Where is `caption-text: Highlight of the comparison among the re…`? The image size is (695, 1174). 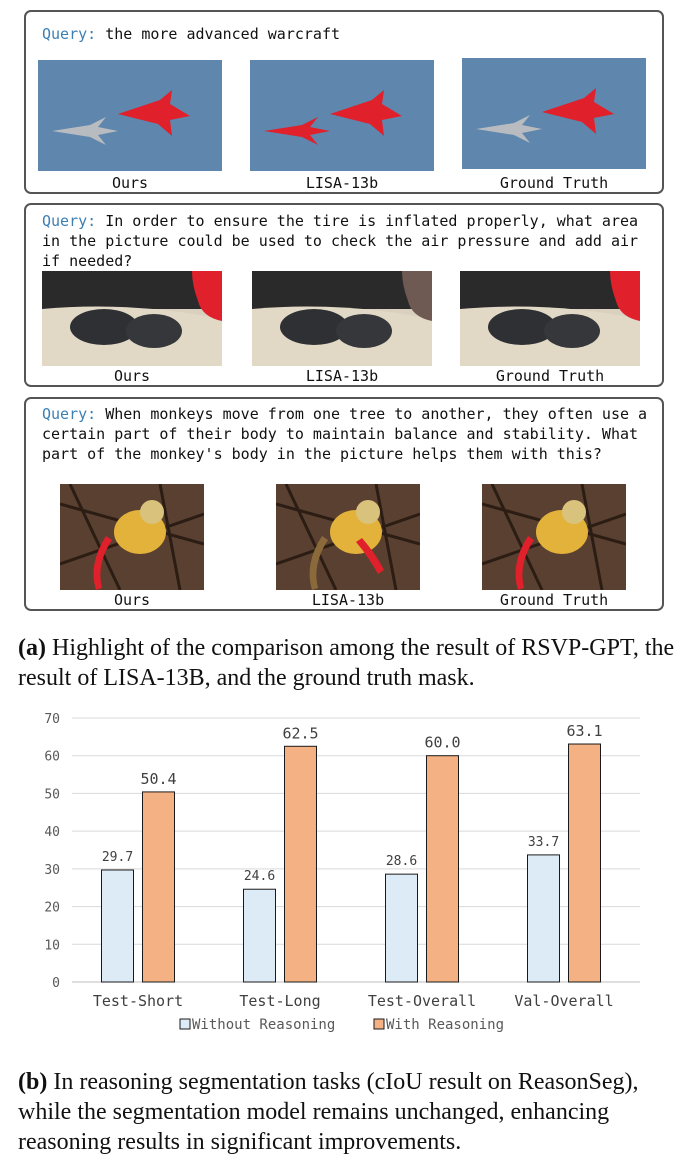 caption-text: Highlight of the comparison among the re… is located at coordinates (346, 663).